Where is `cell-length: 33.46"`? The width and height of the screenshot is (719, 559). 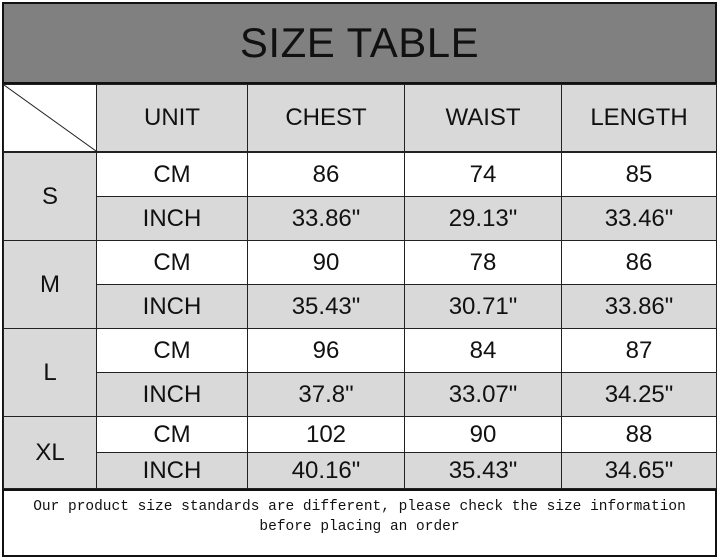 cell-length: 33.46" is located at coordinates (639, 218).